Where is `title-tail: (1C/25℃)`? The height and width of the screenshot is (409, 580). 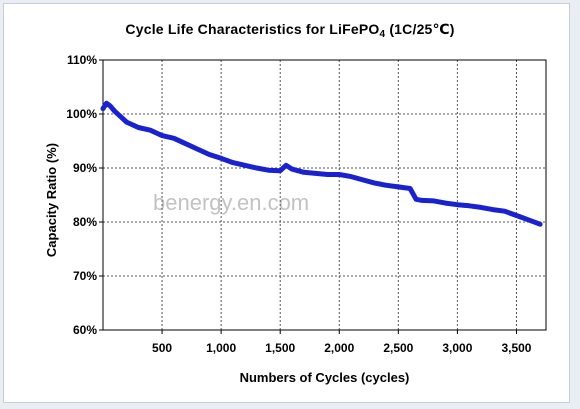 title-tail: (1C/25℃) is located at coordinates (420, 29).